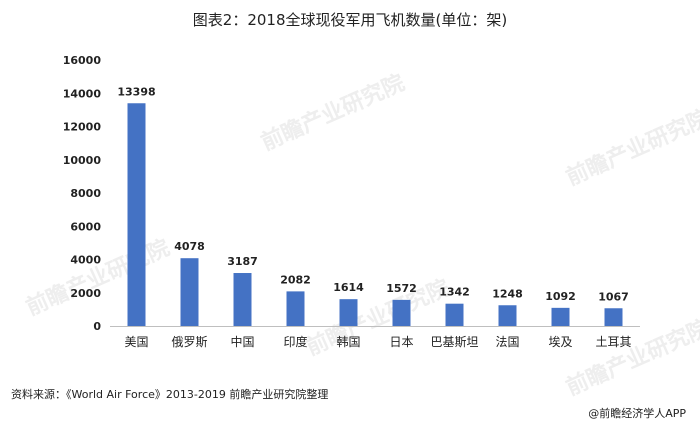 This screenshot has height=429, width=700. Describe the element at coordinates (85, 293) in the screenshot. I see `y-tick-label: 2000` at that location.